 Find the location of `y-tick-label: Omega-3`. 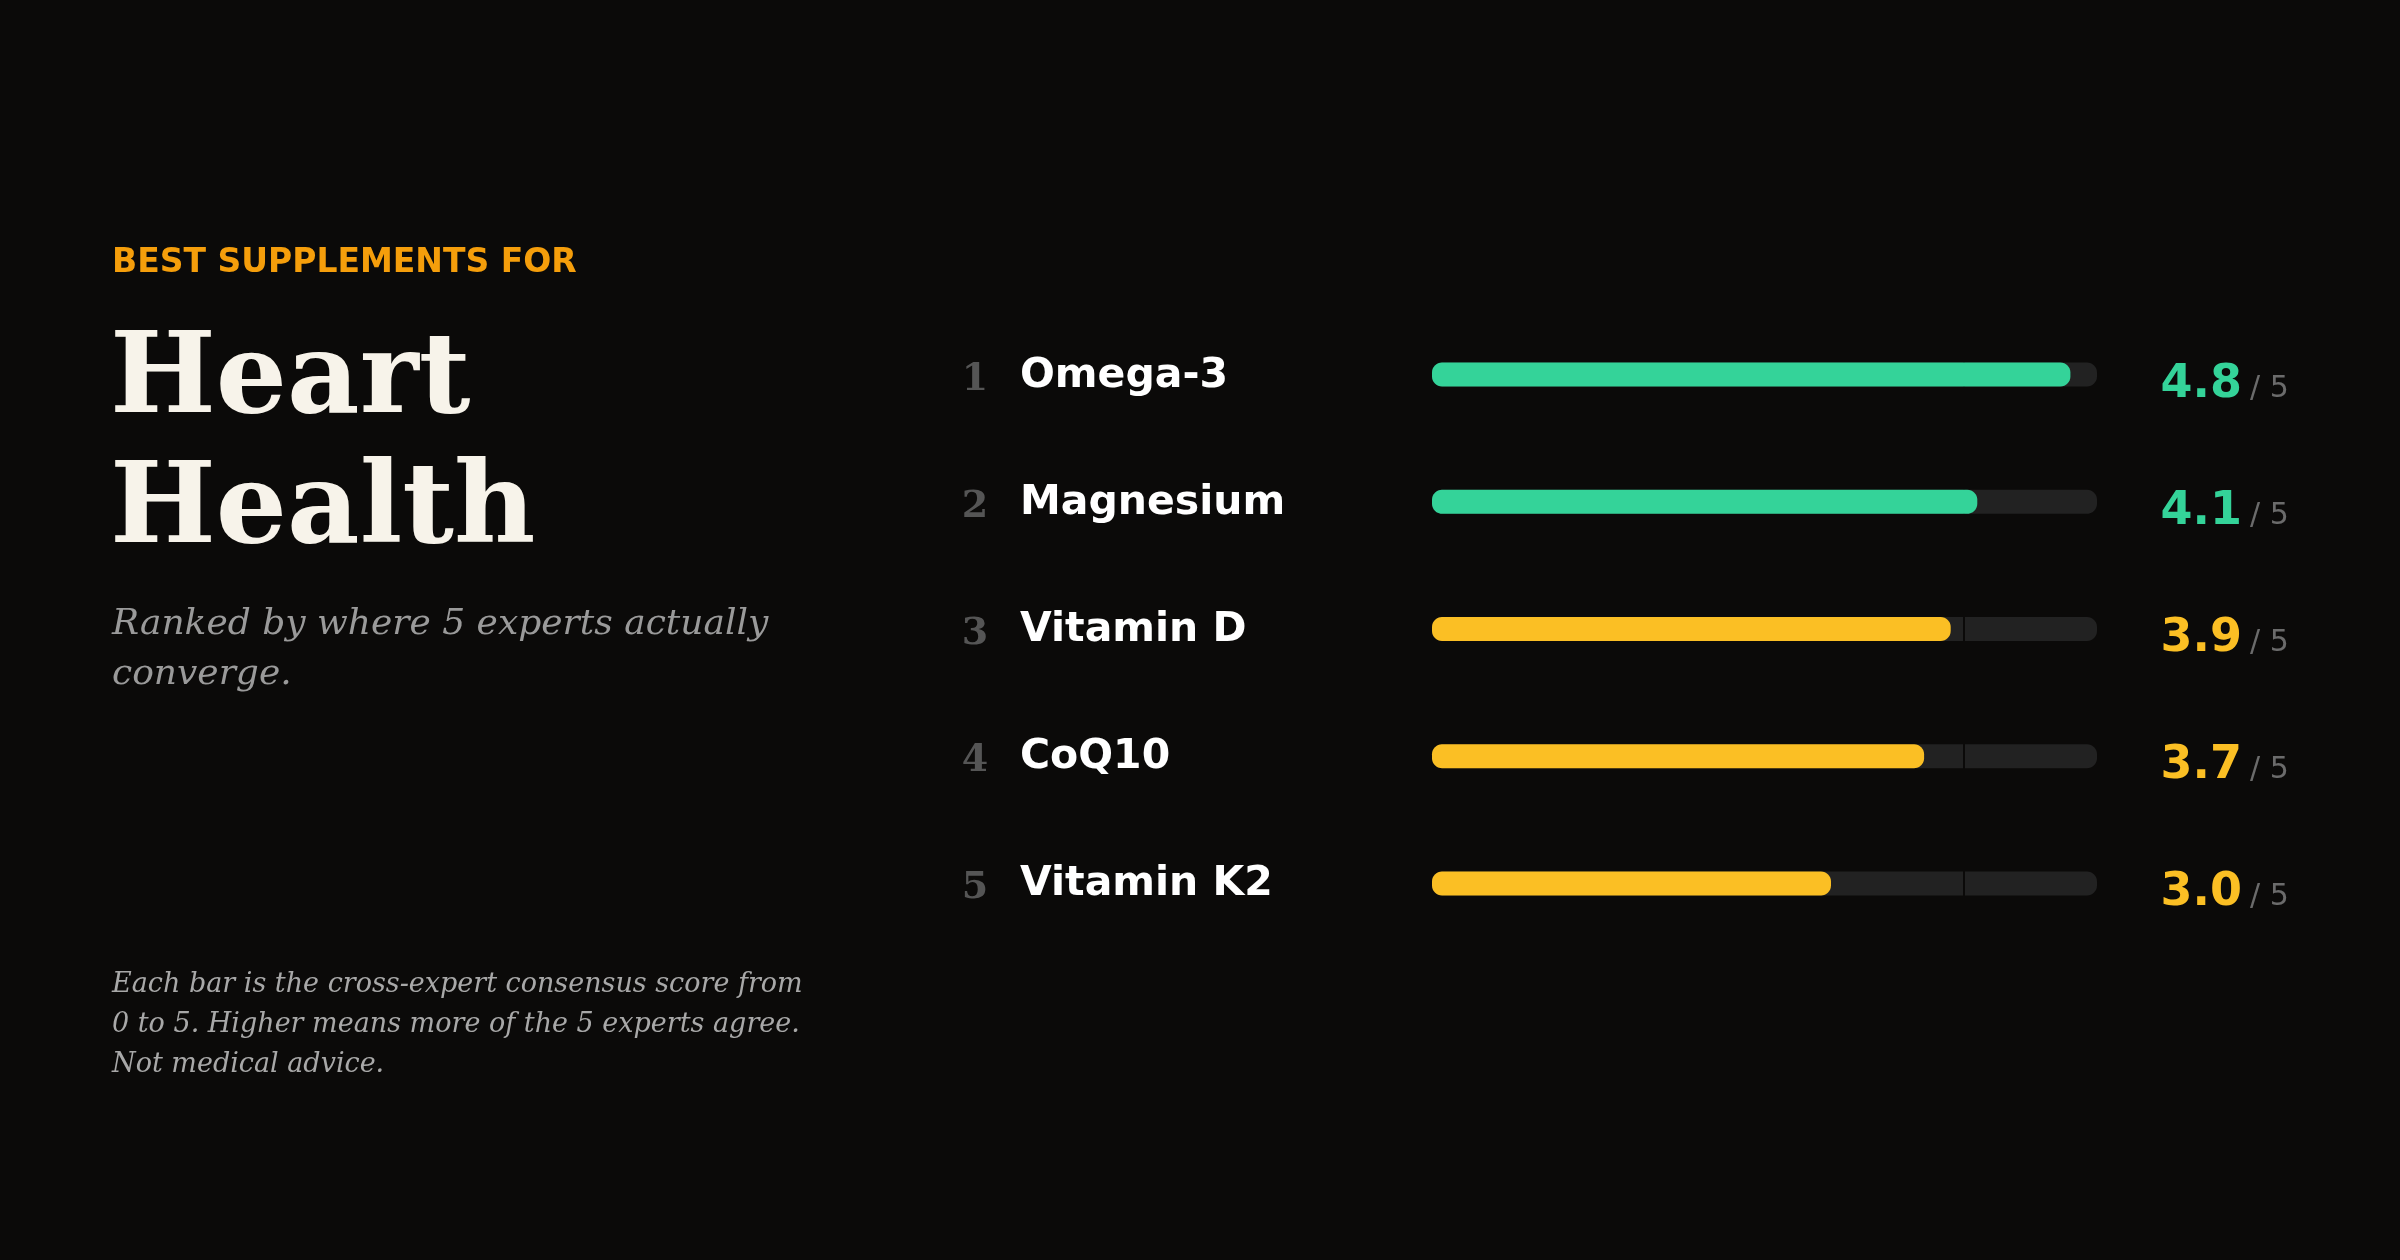

y-tick-label: Omega-3 is located at coordinates (1124, 372).